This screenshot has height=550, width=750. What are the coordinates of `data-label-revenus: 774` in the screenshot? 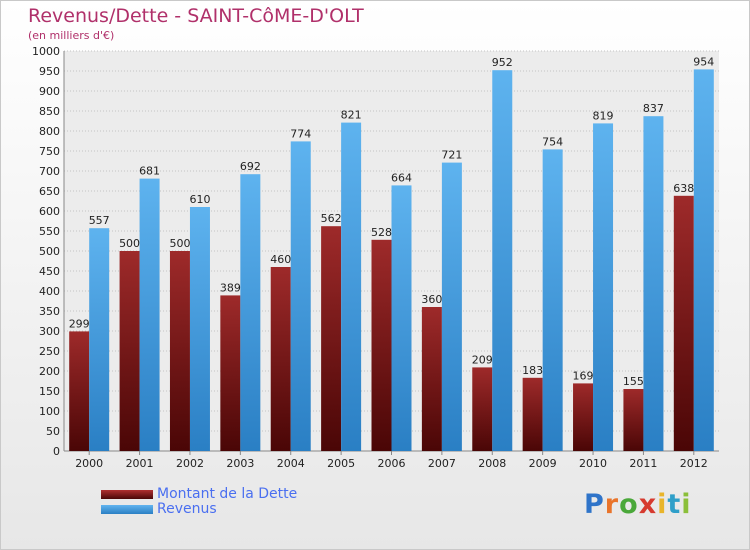 It's located at (300, 133).